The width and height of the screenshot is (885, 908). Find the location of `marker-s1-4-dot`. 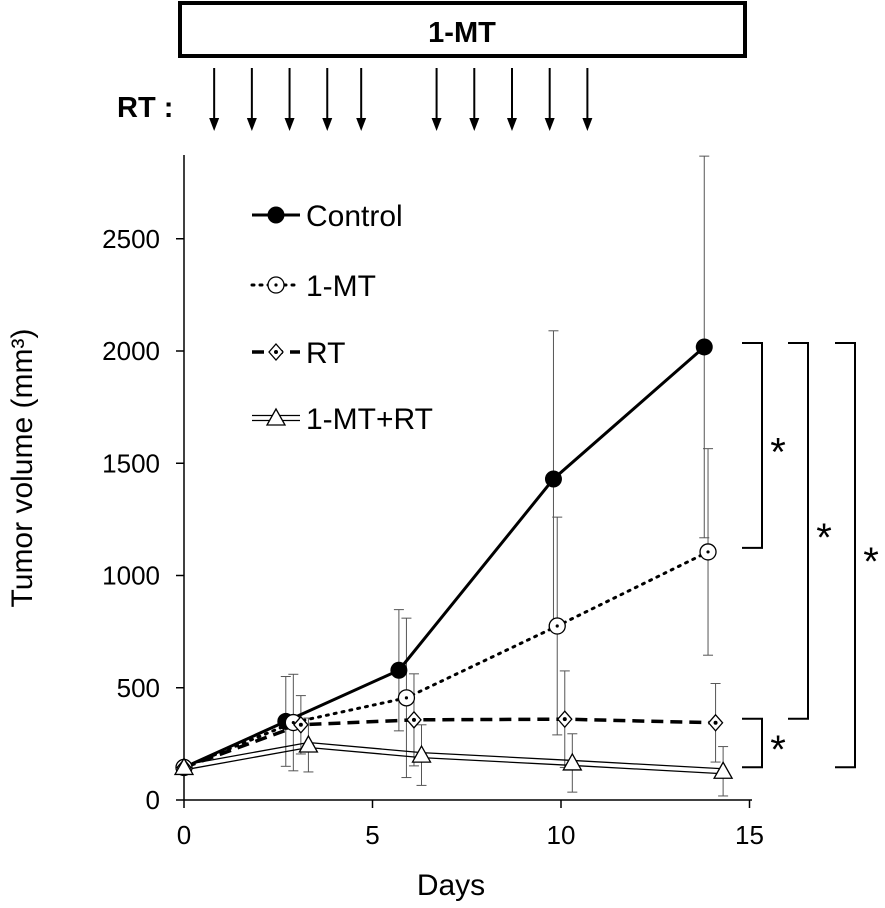

marker-s1-4-dot is located at coordinates (708, 552).